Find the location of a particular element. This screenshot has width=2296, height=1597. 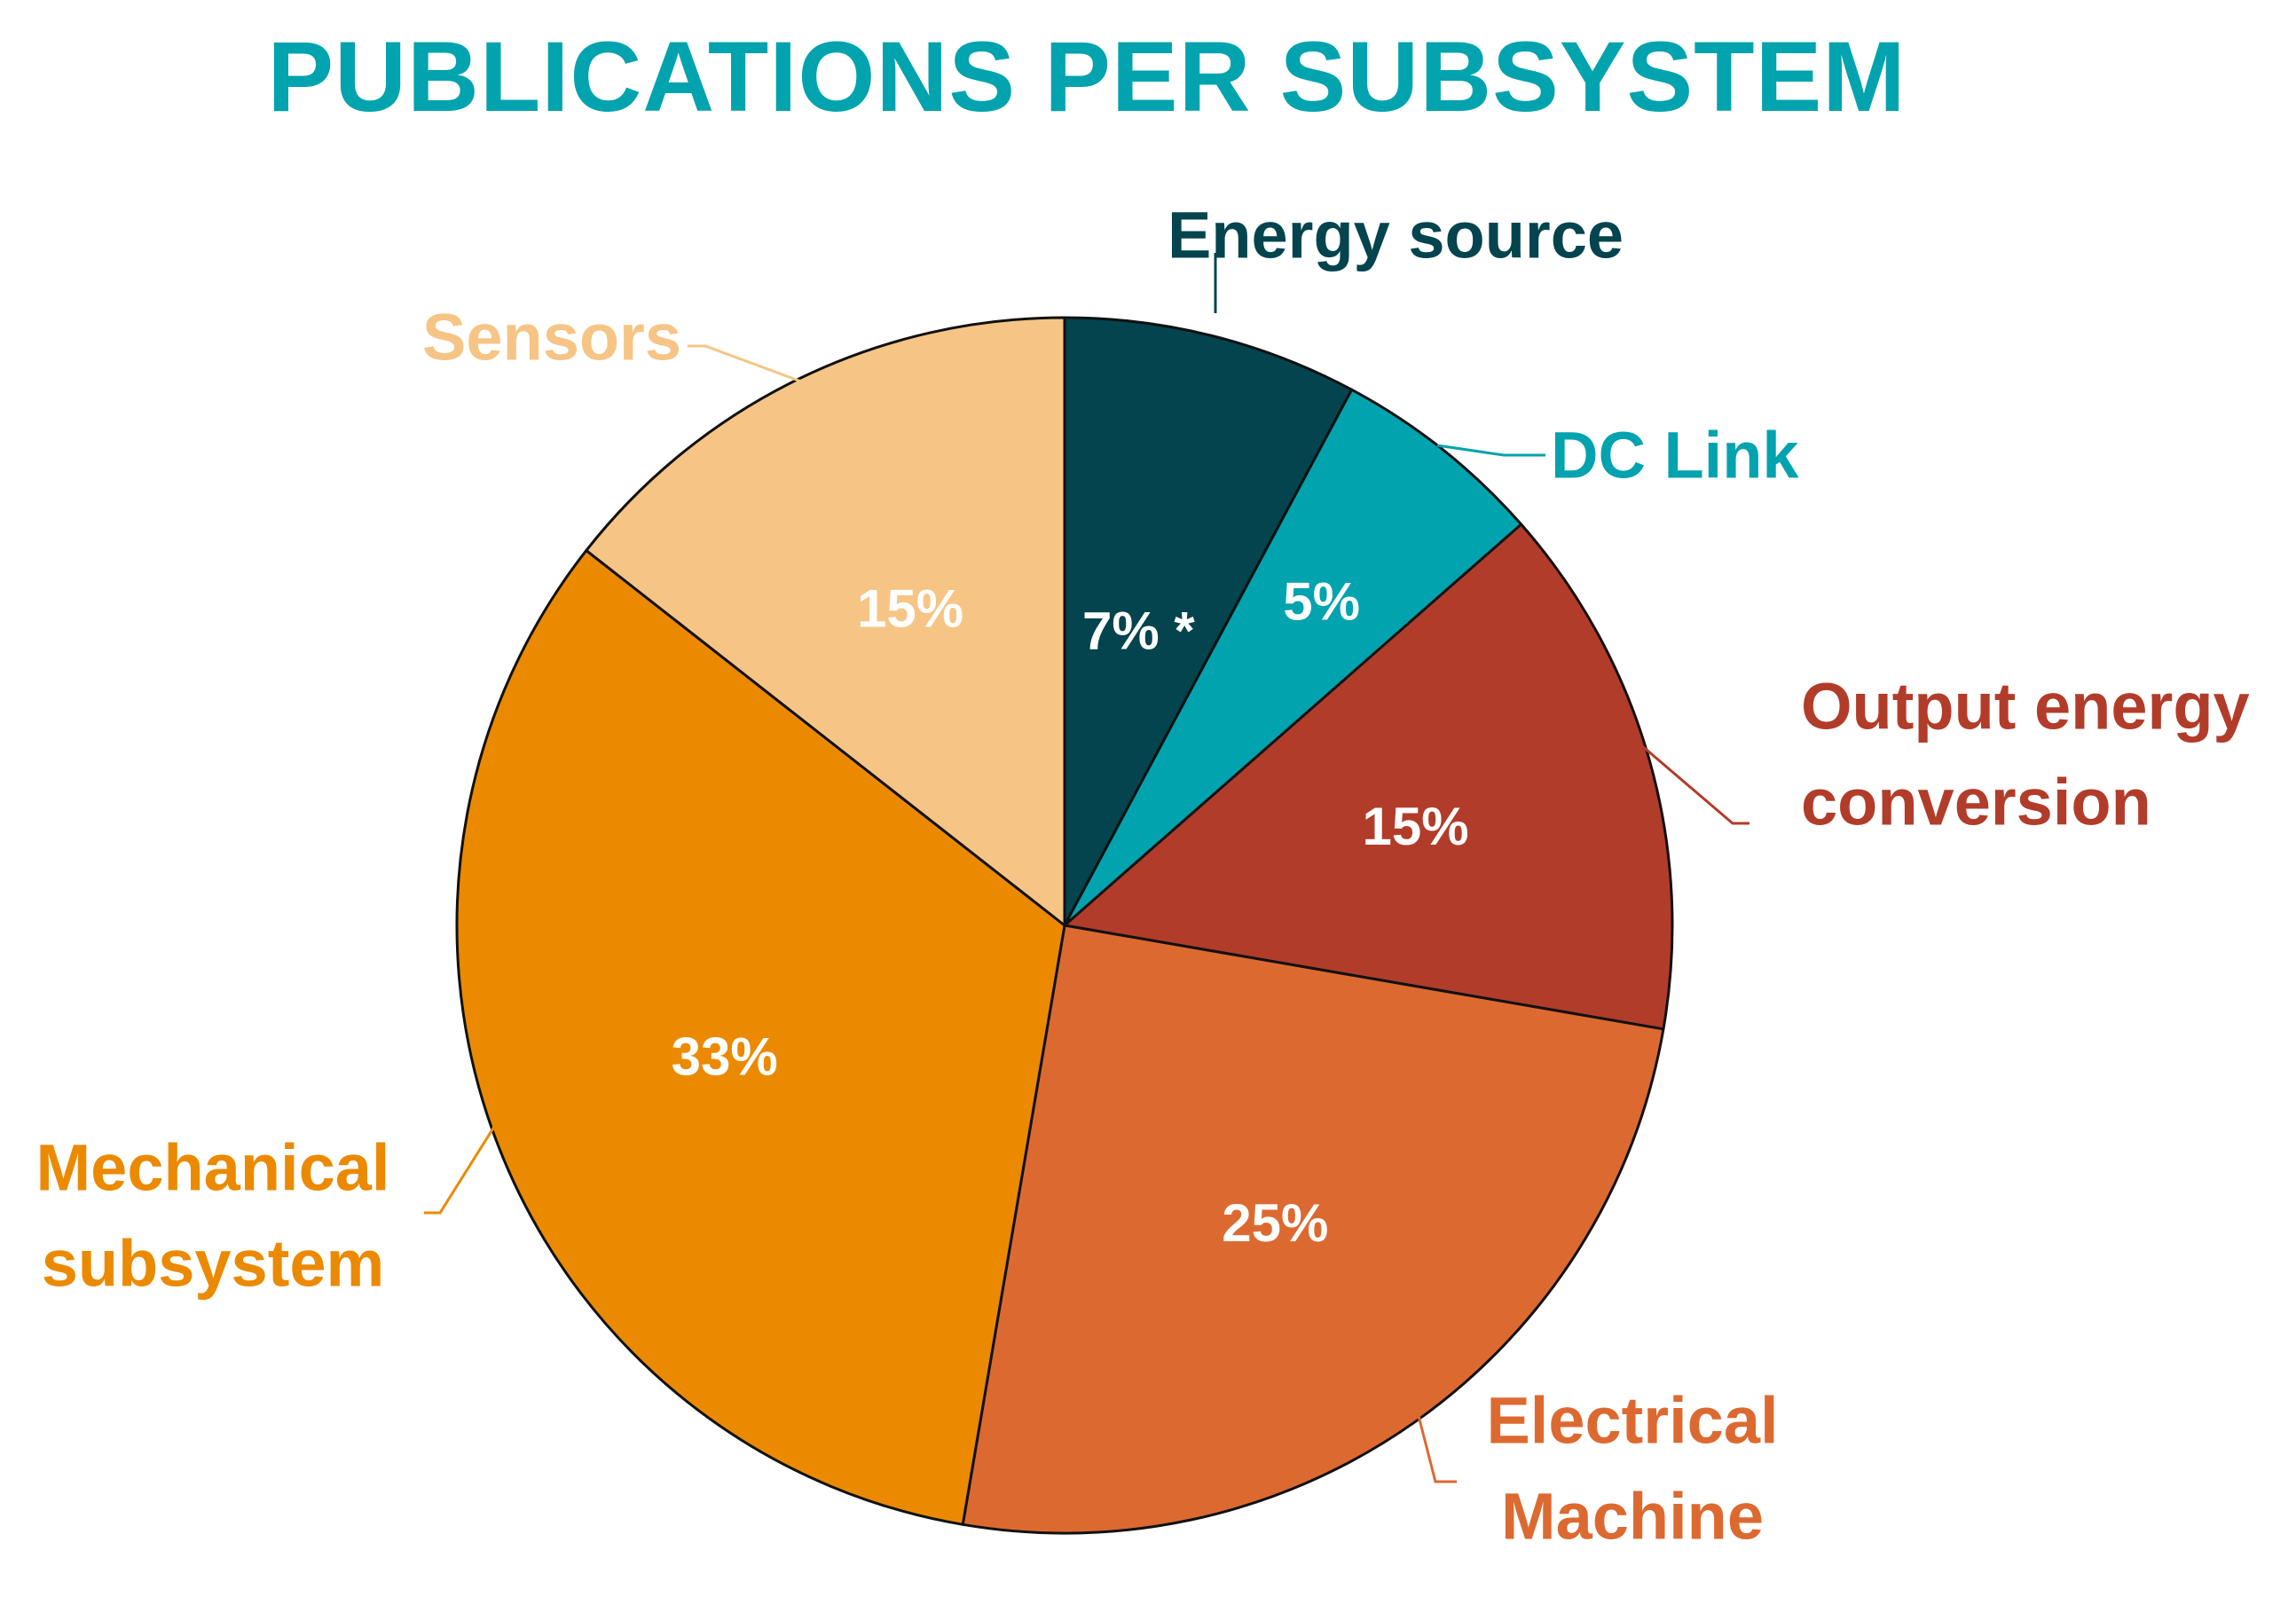

pie-category-label: Sensors is located at coordinates (551, 338).